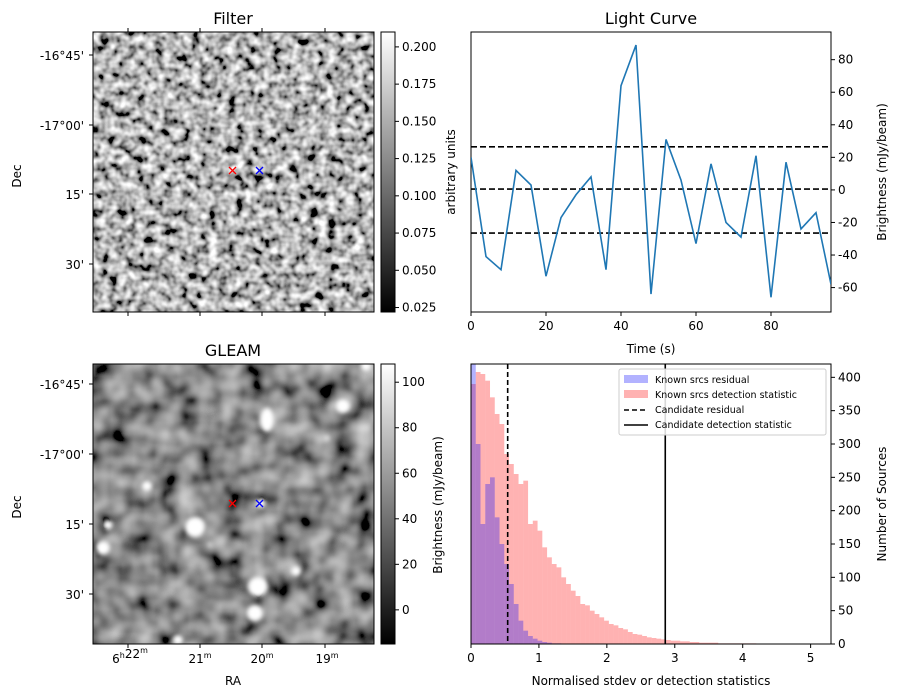  What do you see at coordinates (62, 56) in the screenshot?
I see `filter-ytick-0: -16°45'` at bounding box center [62, 56].